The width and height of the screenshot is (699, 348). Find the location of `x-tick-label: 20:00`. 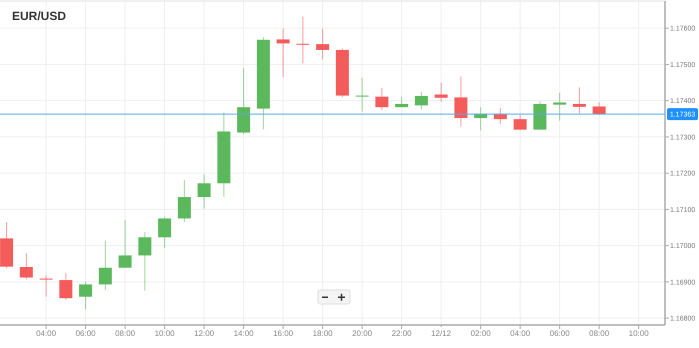

x-tick-label: 20:00 is located at coordinates (362, 333).